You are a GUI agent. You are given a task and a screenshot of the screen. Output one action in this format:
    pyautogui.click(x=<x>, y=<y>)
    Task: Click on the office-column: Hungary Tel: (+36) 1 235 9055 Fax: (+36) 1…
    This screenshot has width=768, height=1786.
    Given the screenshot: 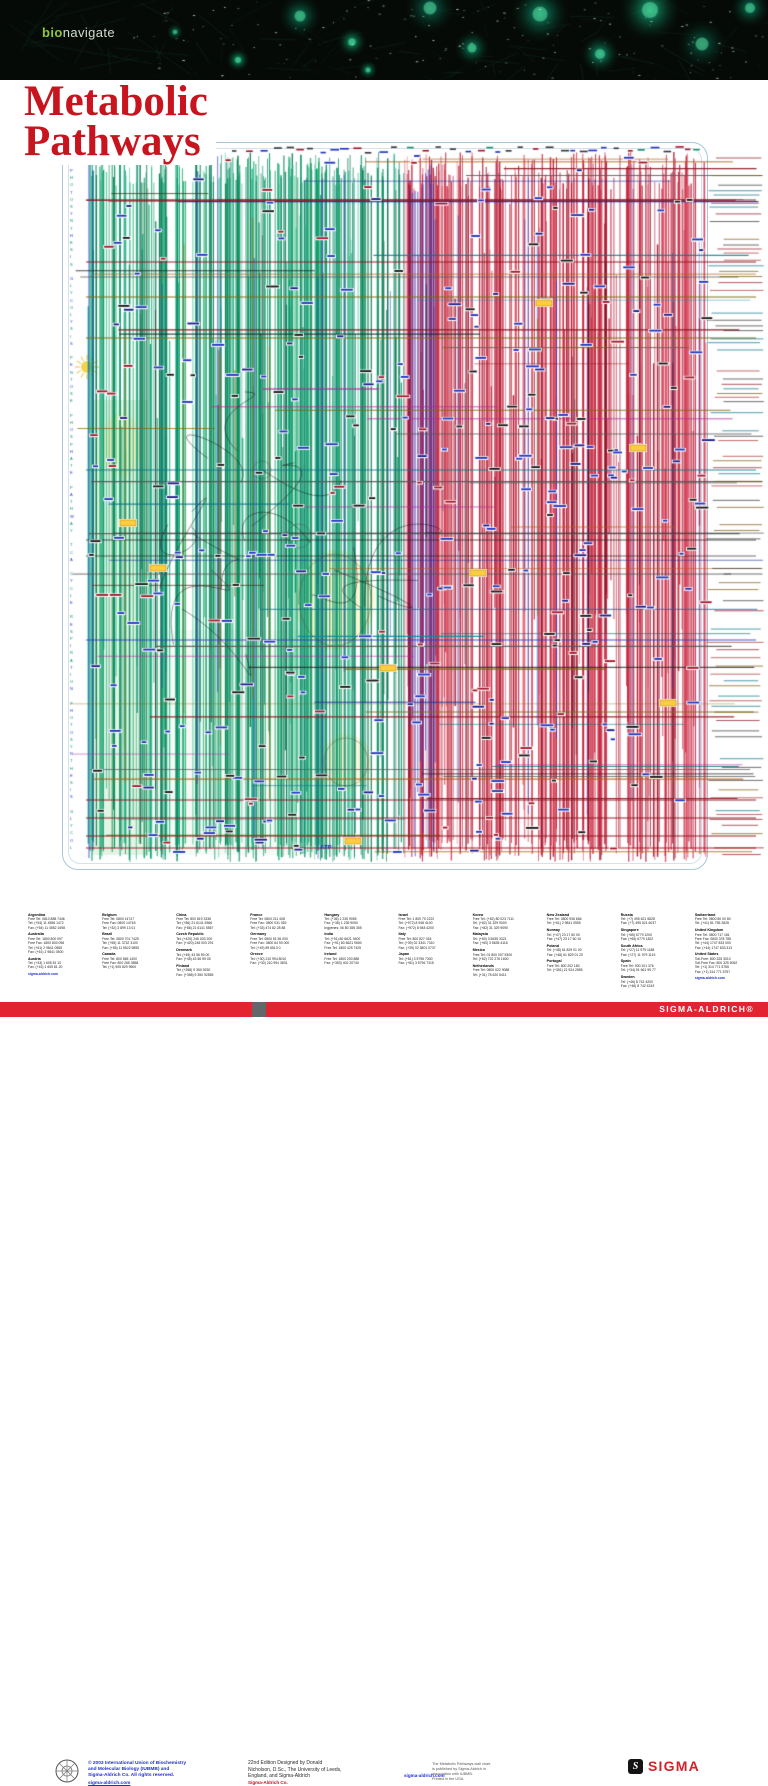 What is the action you would take?
    pyautogui.click(x=358, y=949)
    